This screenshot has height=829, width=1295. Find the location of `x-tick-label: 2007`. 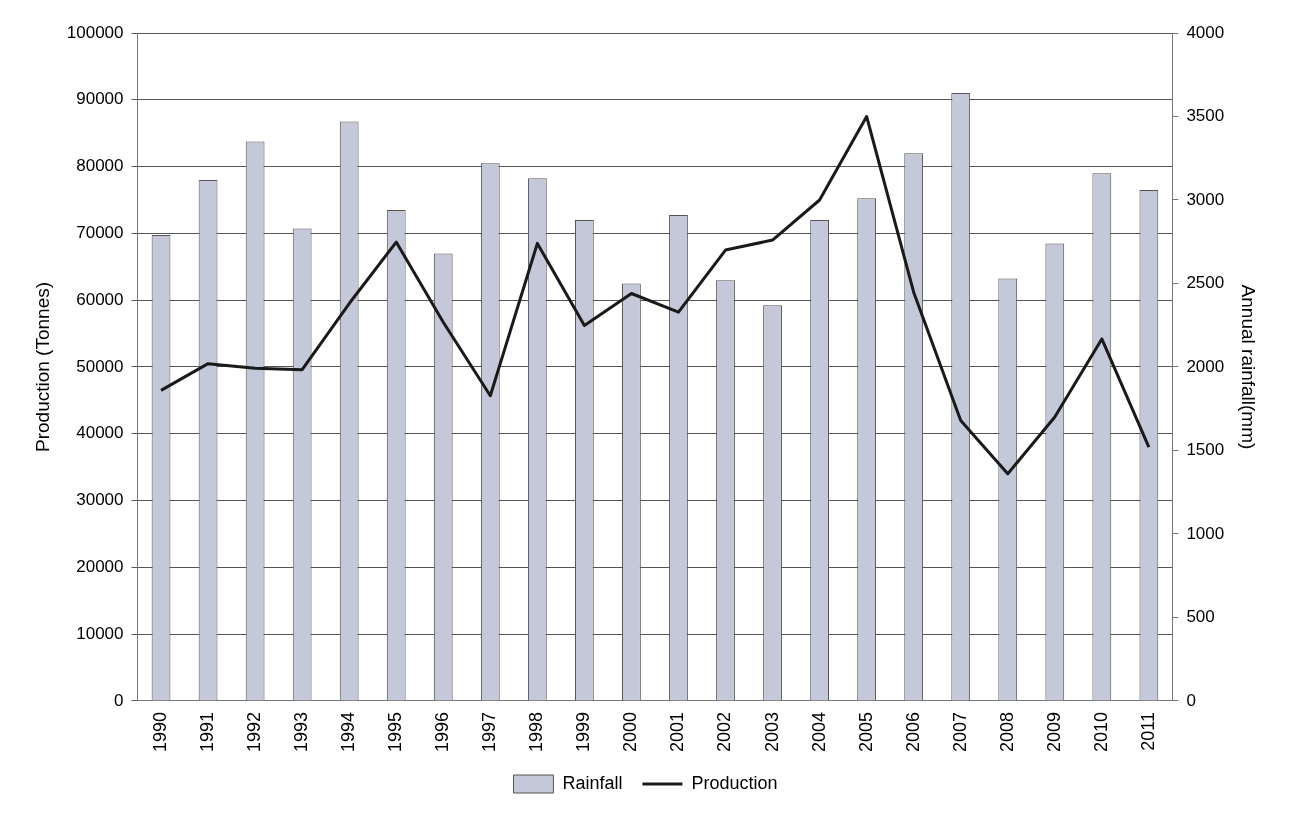

x-tick-label: 2007 is located at coordinates (959, 731).